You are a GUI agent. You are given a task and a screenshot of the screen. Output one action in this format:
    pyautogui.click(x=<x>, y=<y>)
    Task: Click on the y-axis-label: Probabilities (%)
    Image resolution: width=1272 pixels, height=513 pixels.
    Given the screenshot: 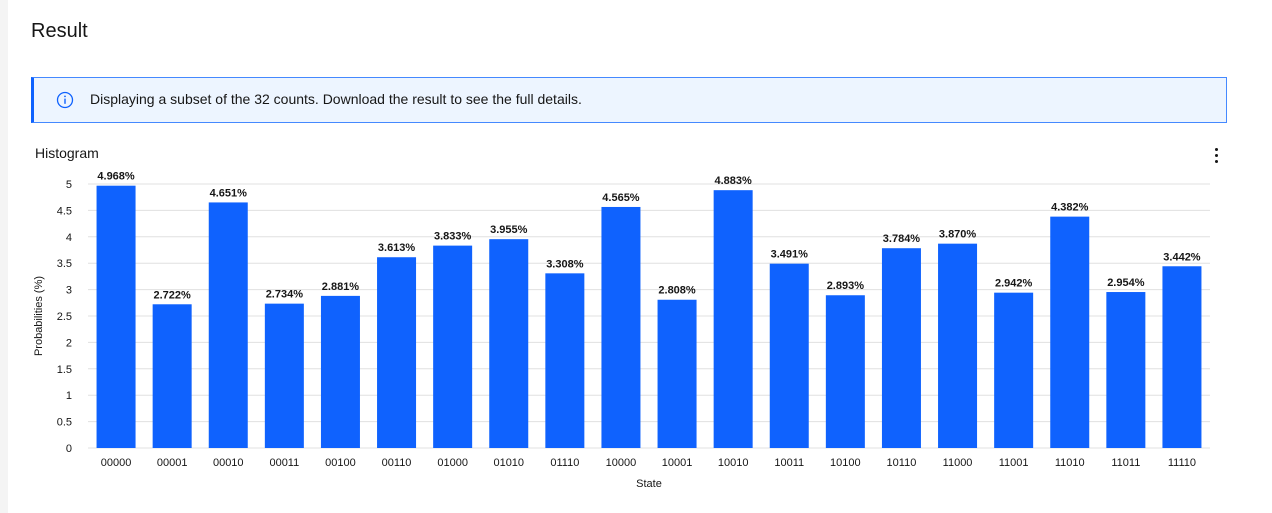 What is the action you would take?
    pyautogui.click(x=39, y=316)
    